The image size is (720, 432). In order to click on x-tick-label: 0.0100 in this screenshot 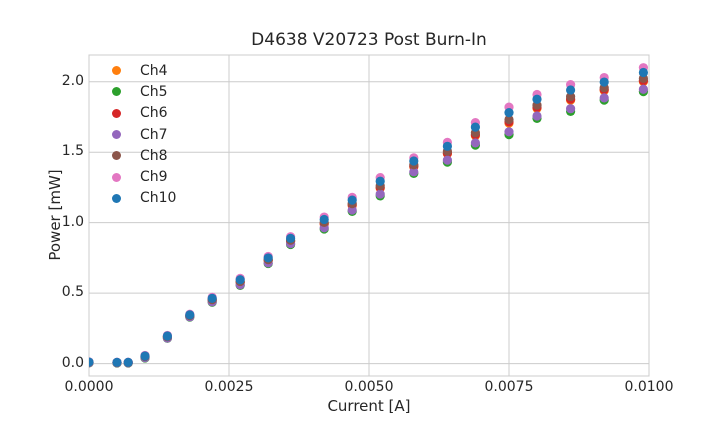, I will do `click(649, 387)`.